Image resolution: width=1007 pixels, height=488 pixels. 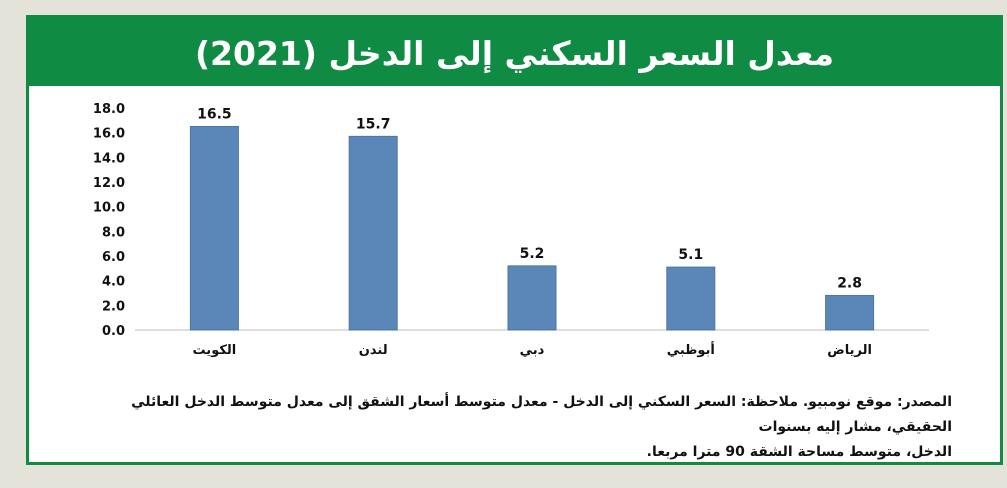 I want to click on y-tick-label: 16.0, so click(x=109, y=134).